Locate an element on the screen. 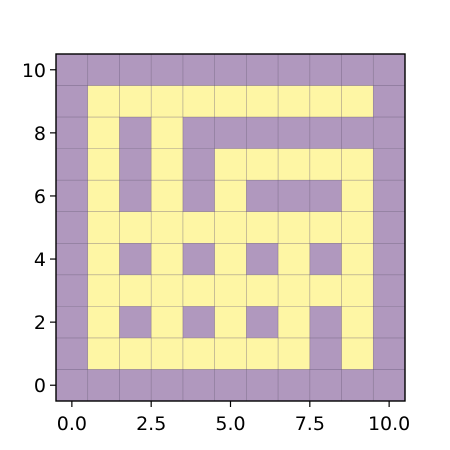 This screenshot has width=450, height=450. y-tick-label: 0 is located at coordinates (40, 386).